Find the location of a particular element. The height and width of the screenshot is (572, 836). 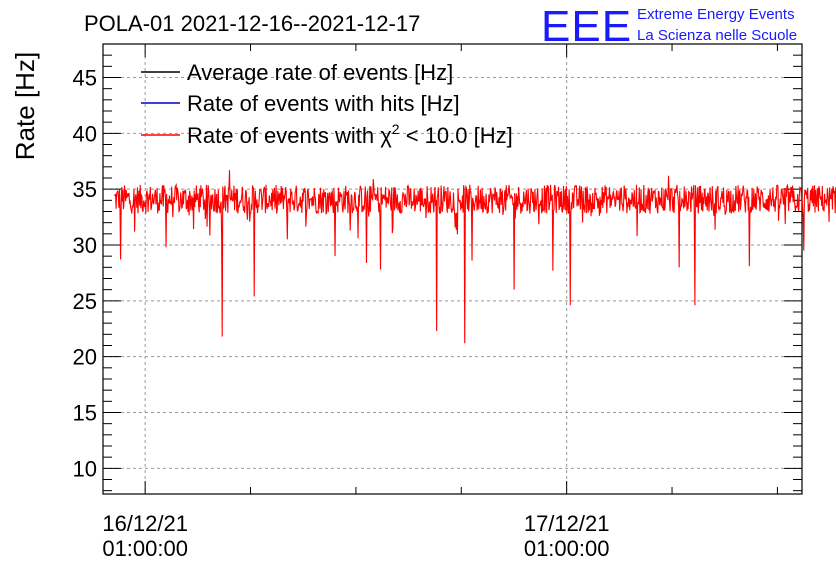

x-tick-label-time-1: 01:00:00 is located at coordinates (567, 548).